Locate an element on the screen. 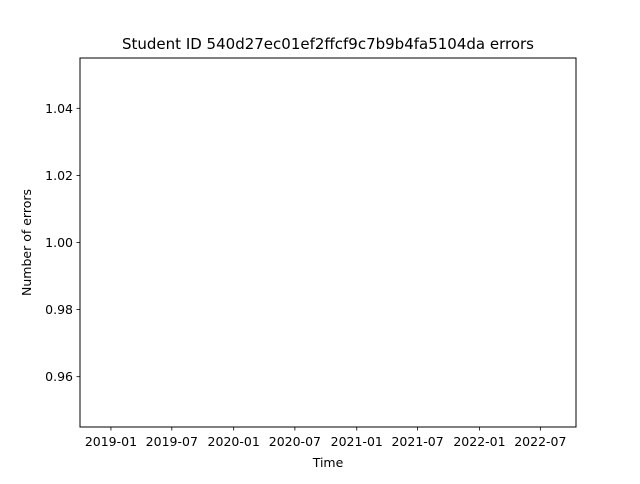 The height and width of the screenshot is (484, 640). y-tick-label: 1.02 is located at coordinates (59, 175).